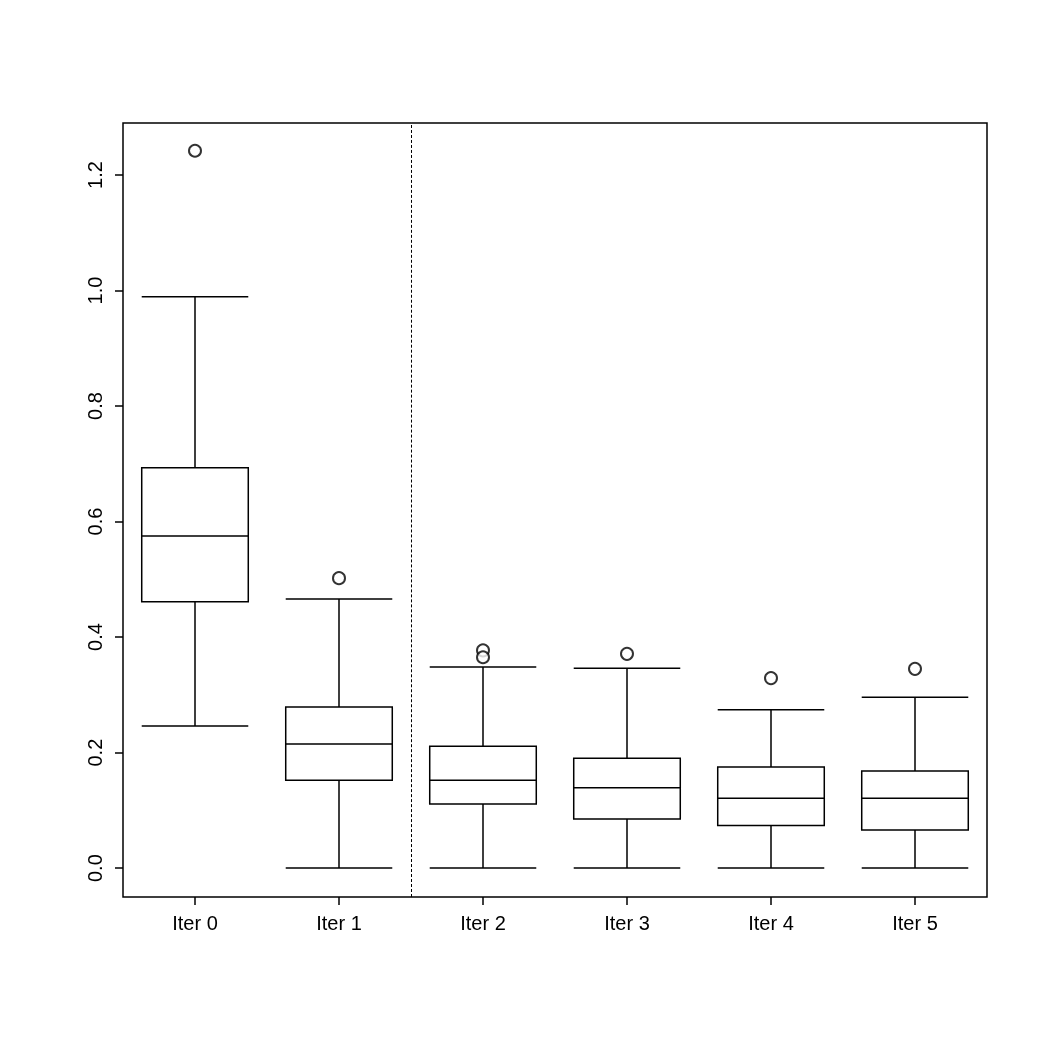 The image size is (1050, 1050). What do you see at coordinates (483, 923) in the screenshot?
I see `x-tick-label: Iter 2` at bounding box center [483, 923].